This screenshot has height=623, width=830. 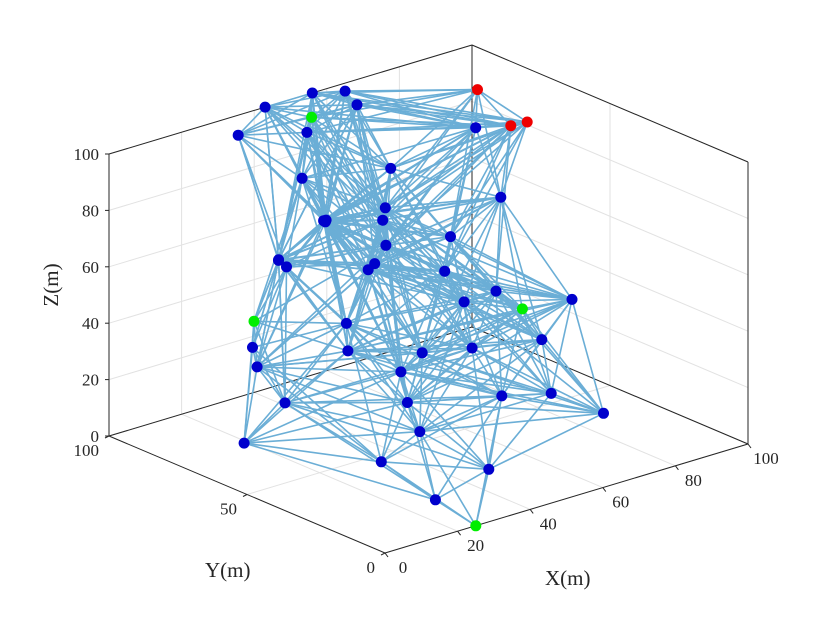 I want to click on z-tick-label: 100, so click(x=87, y=154).